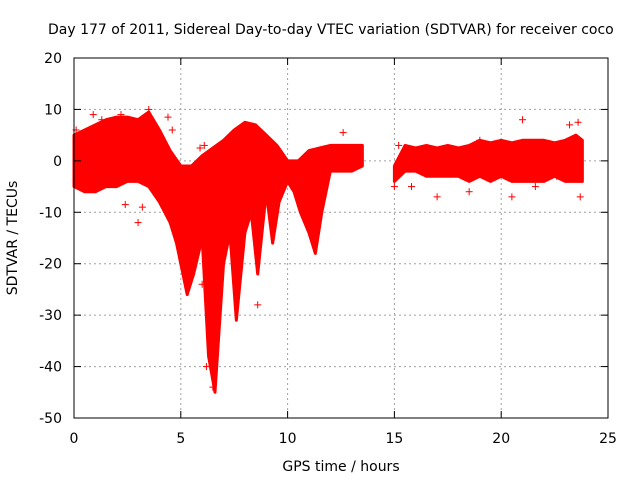 This screenshot has height=480, width=640. Describe the element at coordinates (50, 316) in the screenshot. I see `y-tick-label: -30` at that location.